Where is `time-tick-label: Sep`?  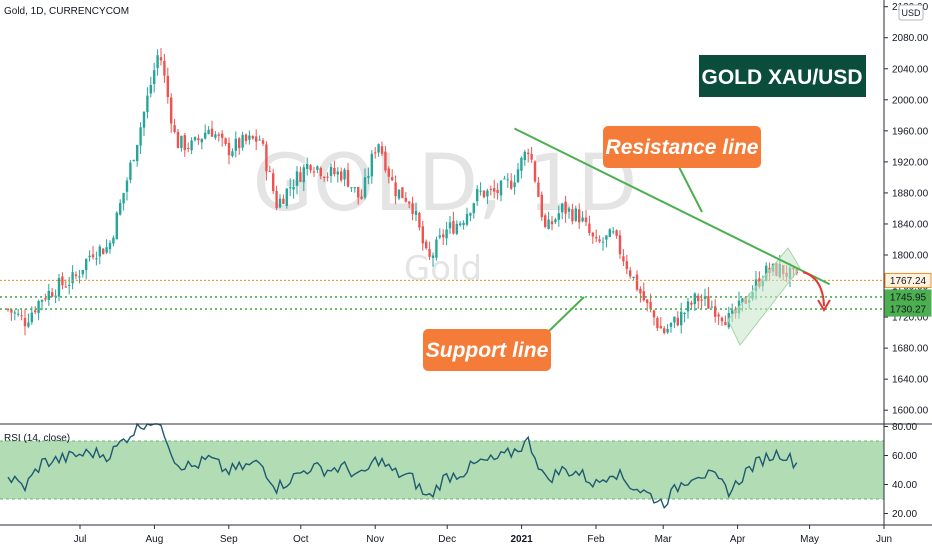 time-tick-label: Sep is located at coordinates (229, 539).